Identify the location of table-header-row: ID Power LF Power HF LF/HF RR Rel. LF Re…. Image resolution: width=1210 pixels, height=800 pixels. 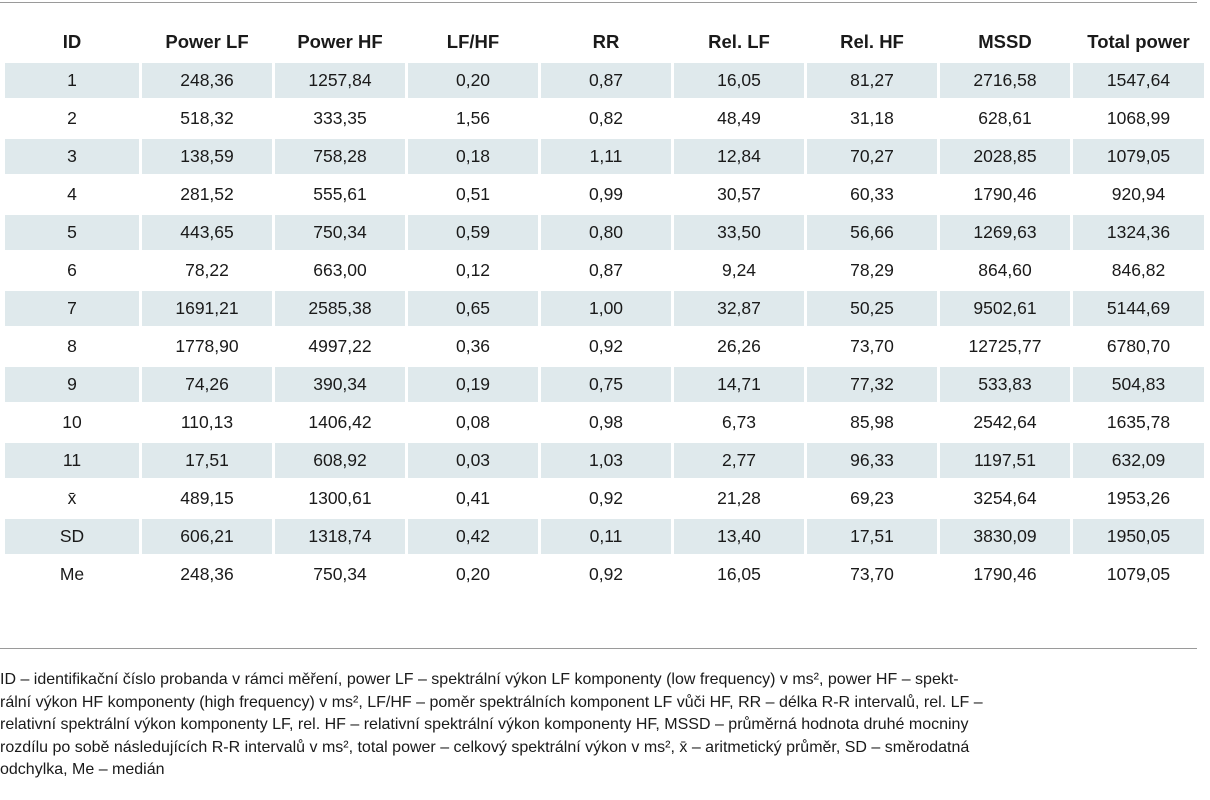
(604, 42).